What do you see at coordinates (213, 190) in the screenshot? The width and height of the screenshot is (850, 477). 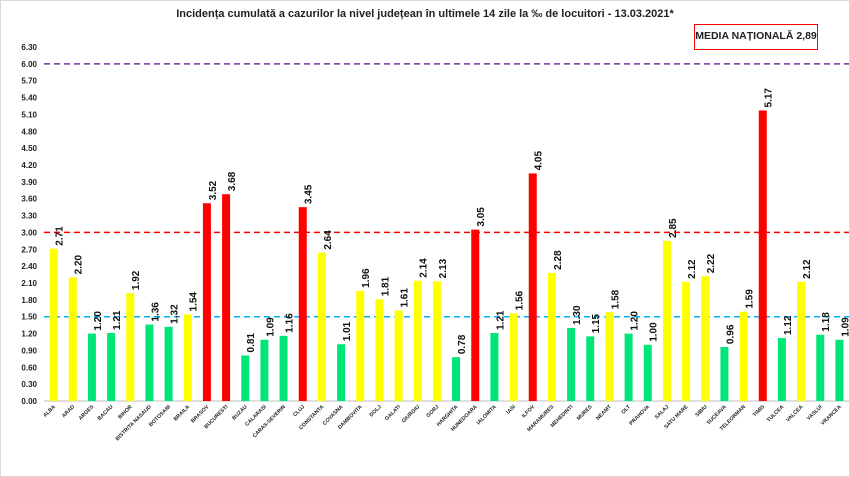 I see `value-label: 3.52` at bounding box center [213, 190].